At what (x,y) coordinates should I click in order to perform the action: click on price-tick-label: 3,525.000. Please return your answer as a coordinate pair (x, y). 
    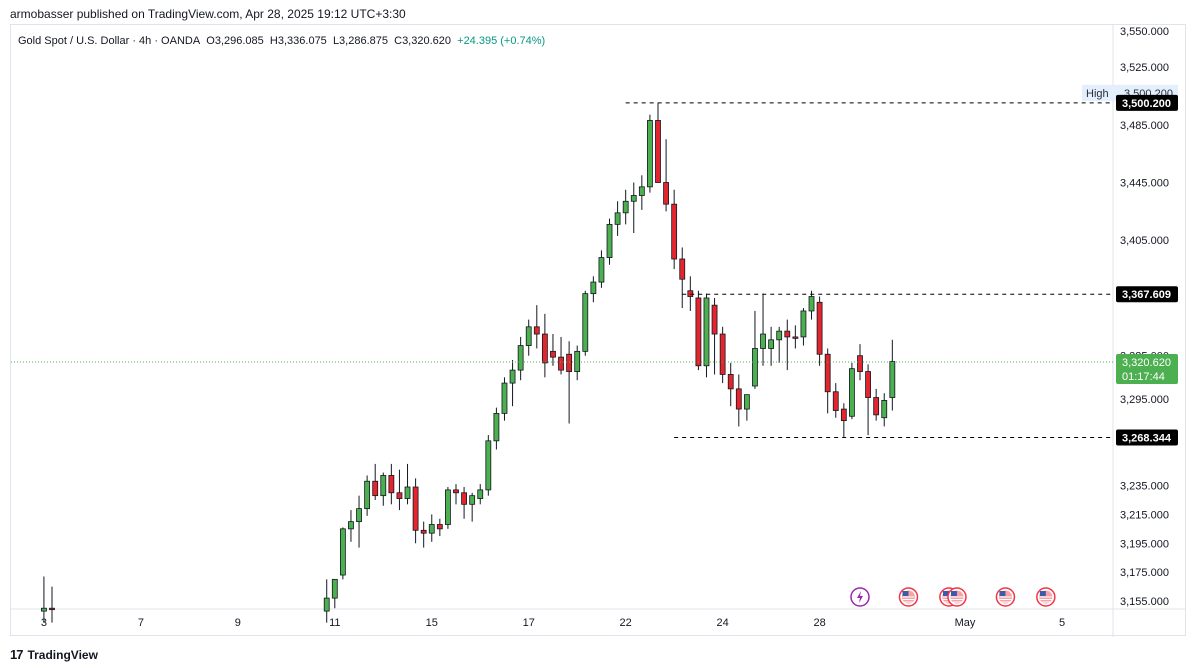
    Looking at the image, I should click on (1144, 68).